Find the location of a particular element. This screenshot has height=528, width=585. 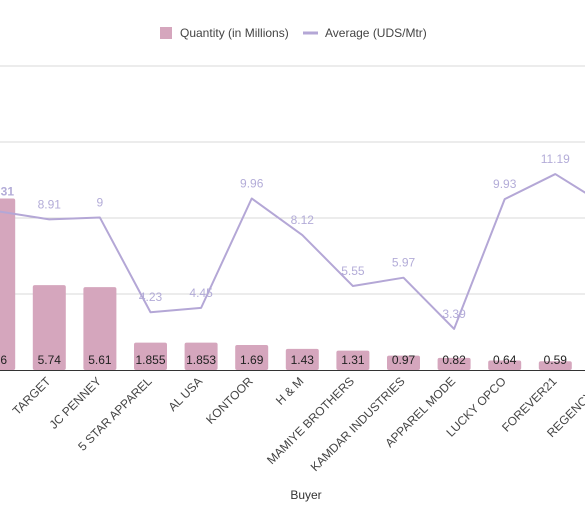

bar-value-label: 0.97 is located at coordinates (404, 360).